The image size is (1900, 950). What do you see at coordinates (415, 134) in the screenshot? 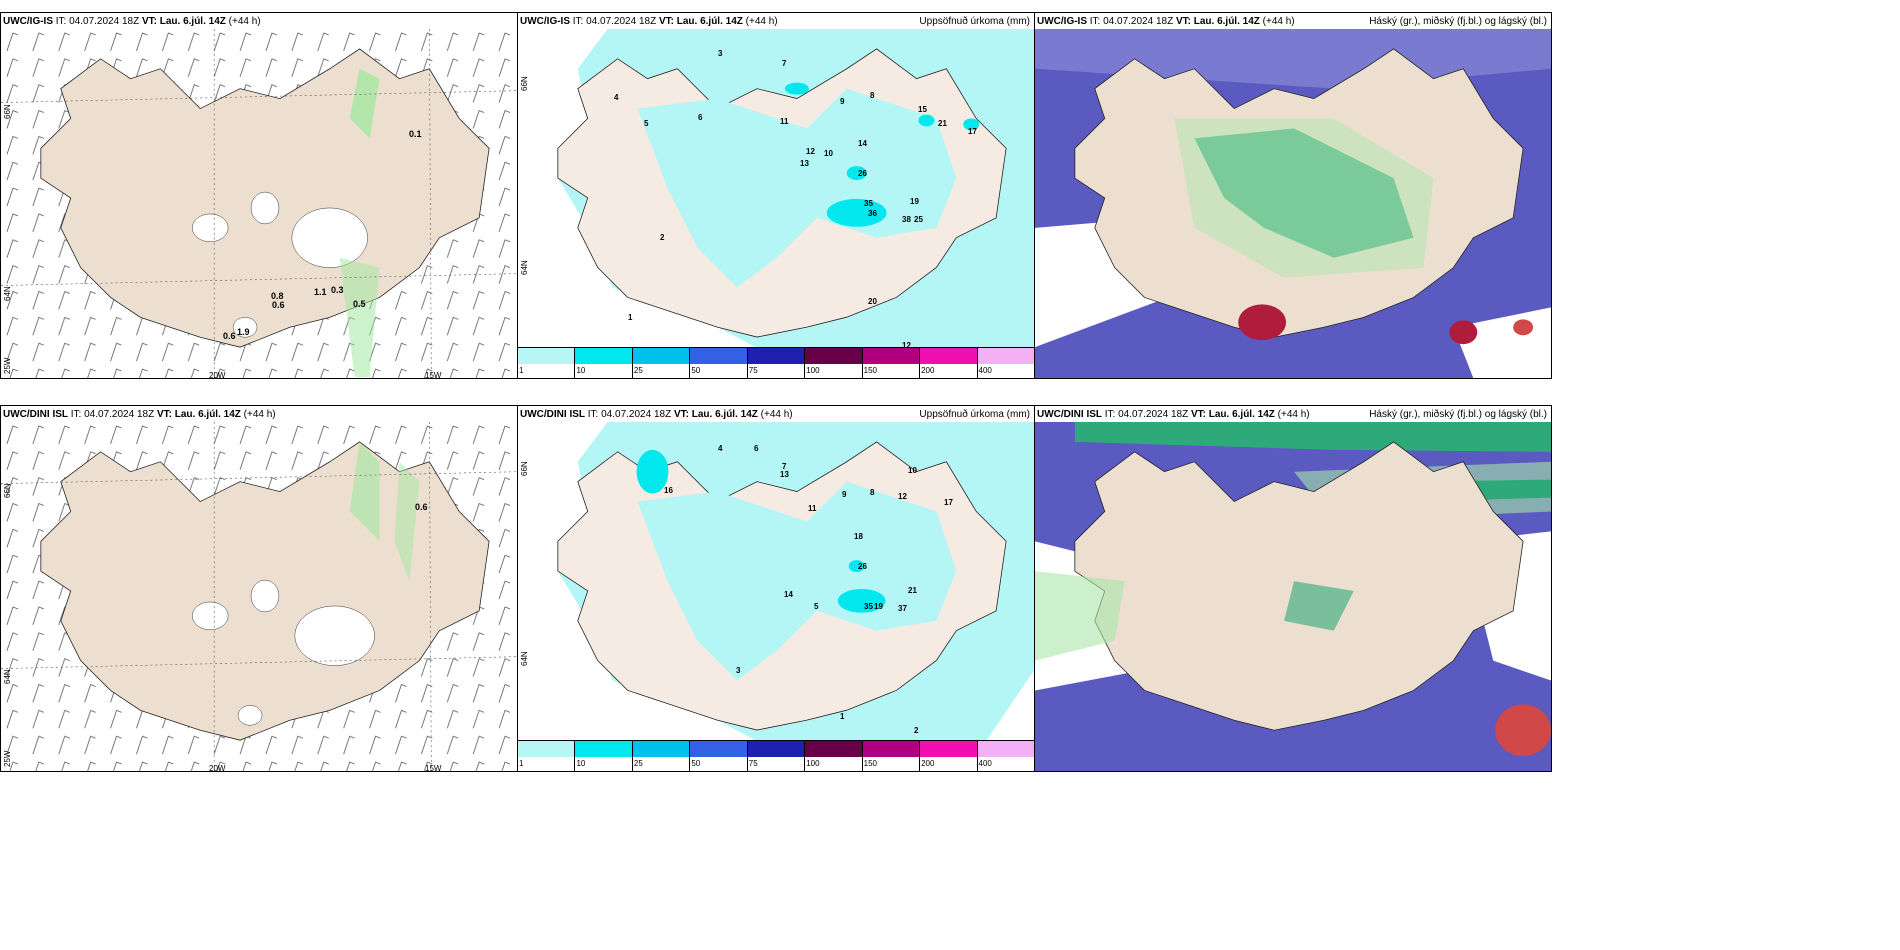
I see `wind-value: 0.1` at bounding box center [415, 134].